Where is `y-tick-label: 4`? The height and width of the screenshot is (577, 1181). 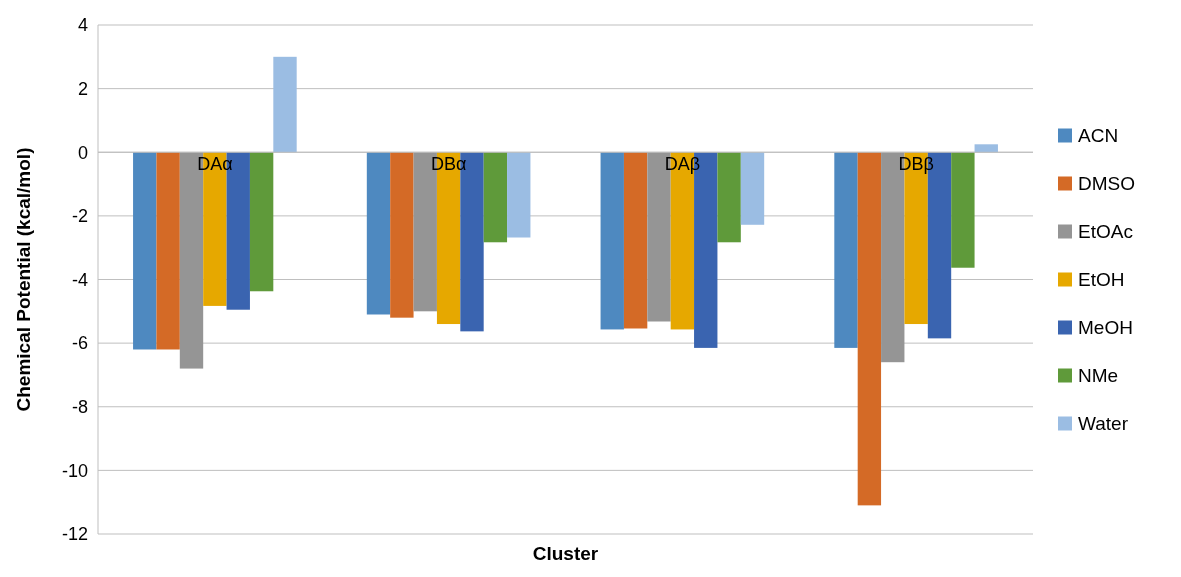 y-tick-label: 4 is located at coordinates (82, 25).